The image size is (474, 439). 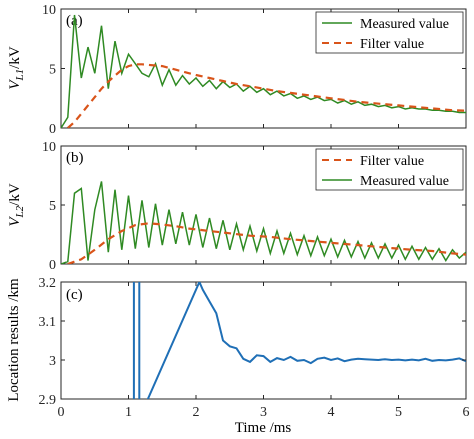 I want to click on ytick-label-a: 5, so click(x=52, y=70).